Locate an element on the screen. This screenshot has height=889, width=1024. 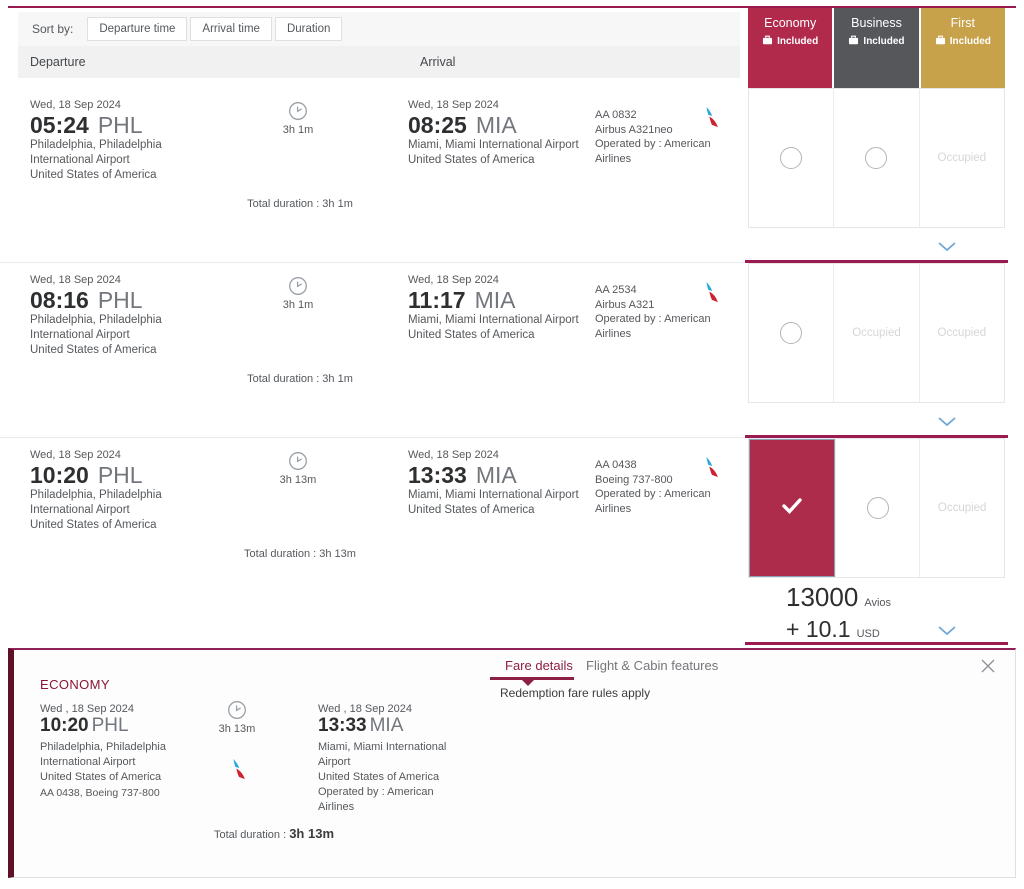
aircraft-type: Boeing 737-800 is located at coordinates (634, 479).